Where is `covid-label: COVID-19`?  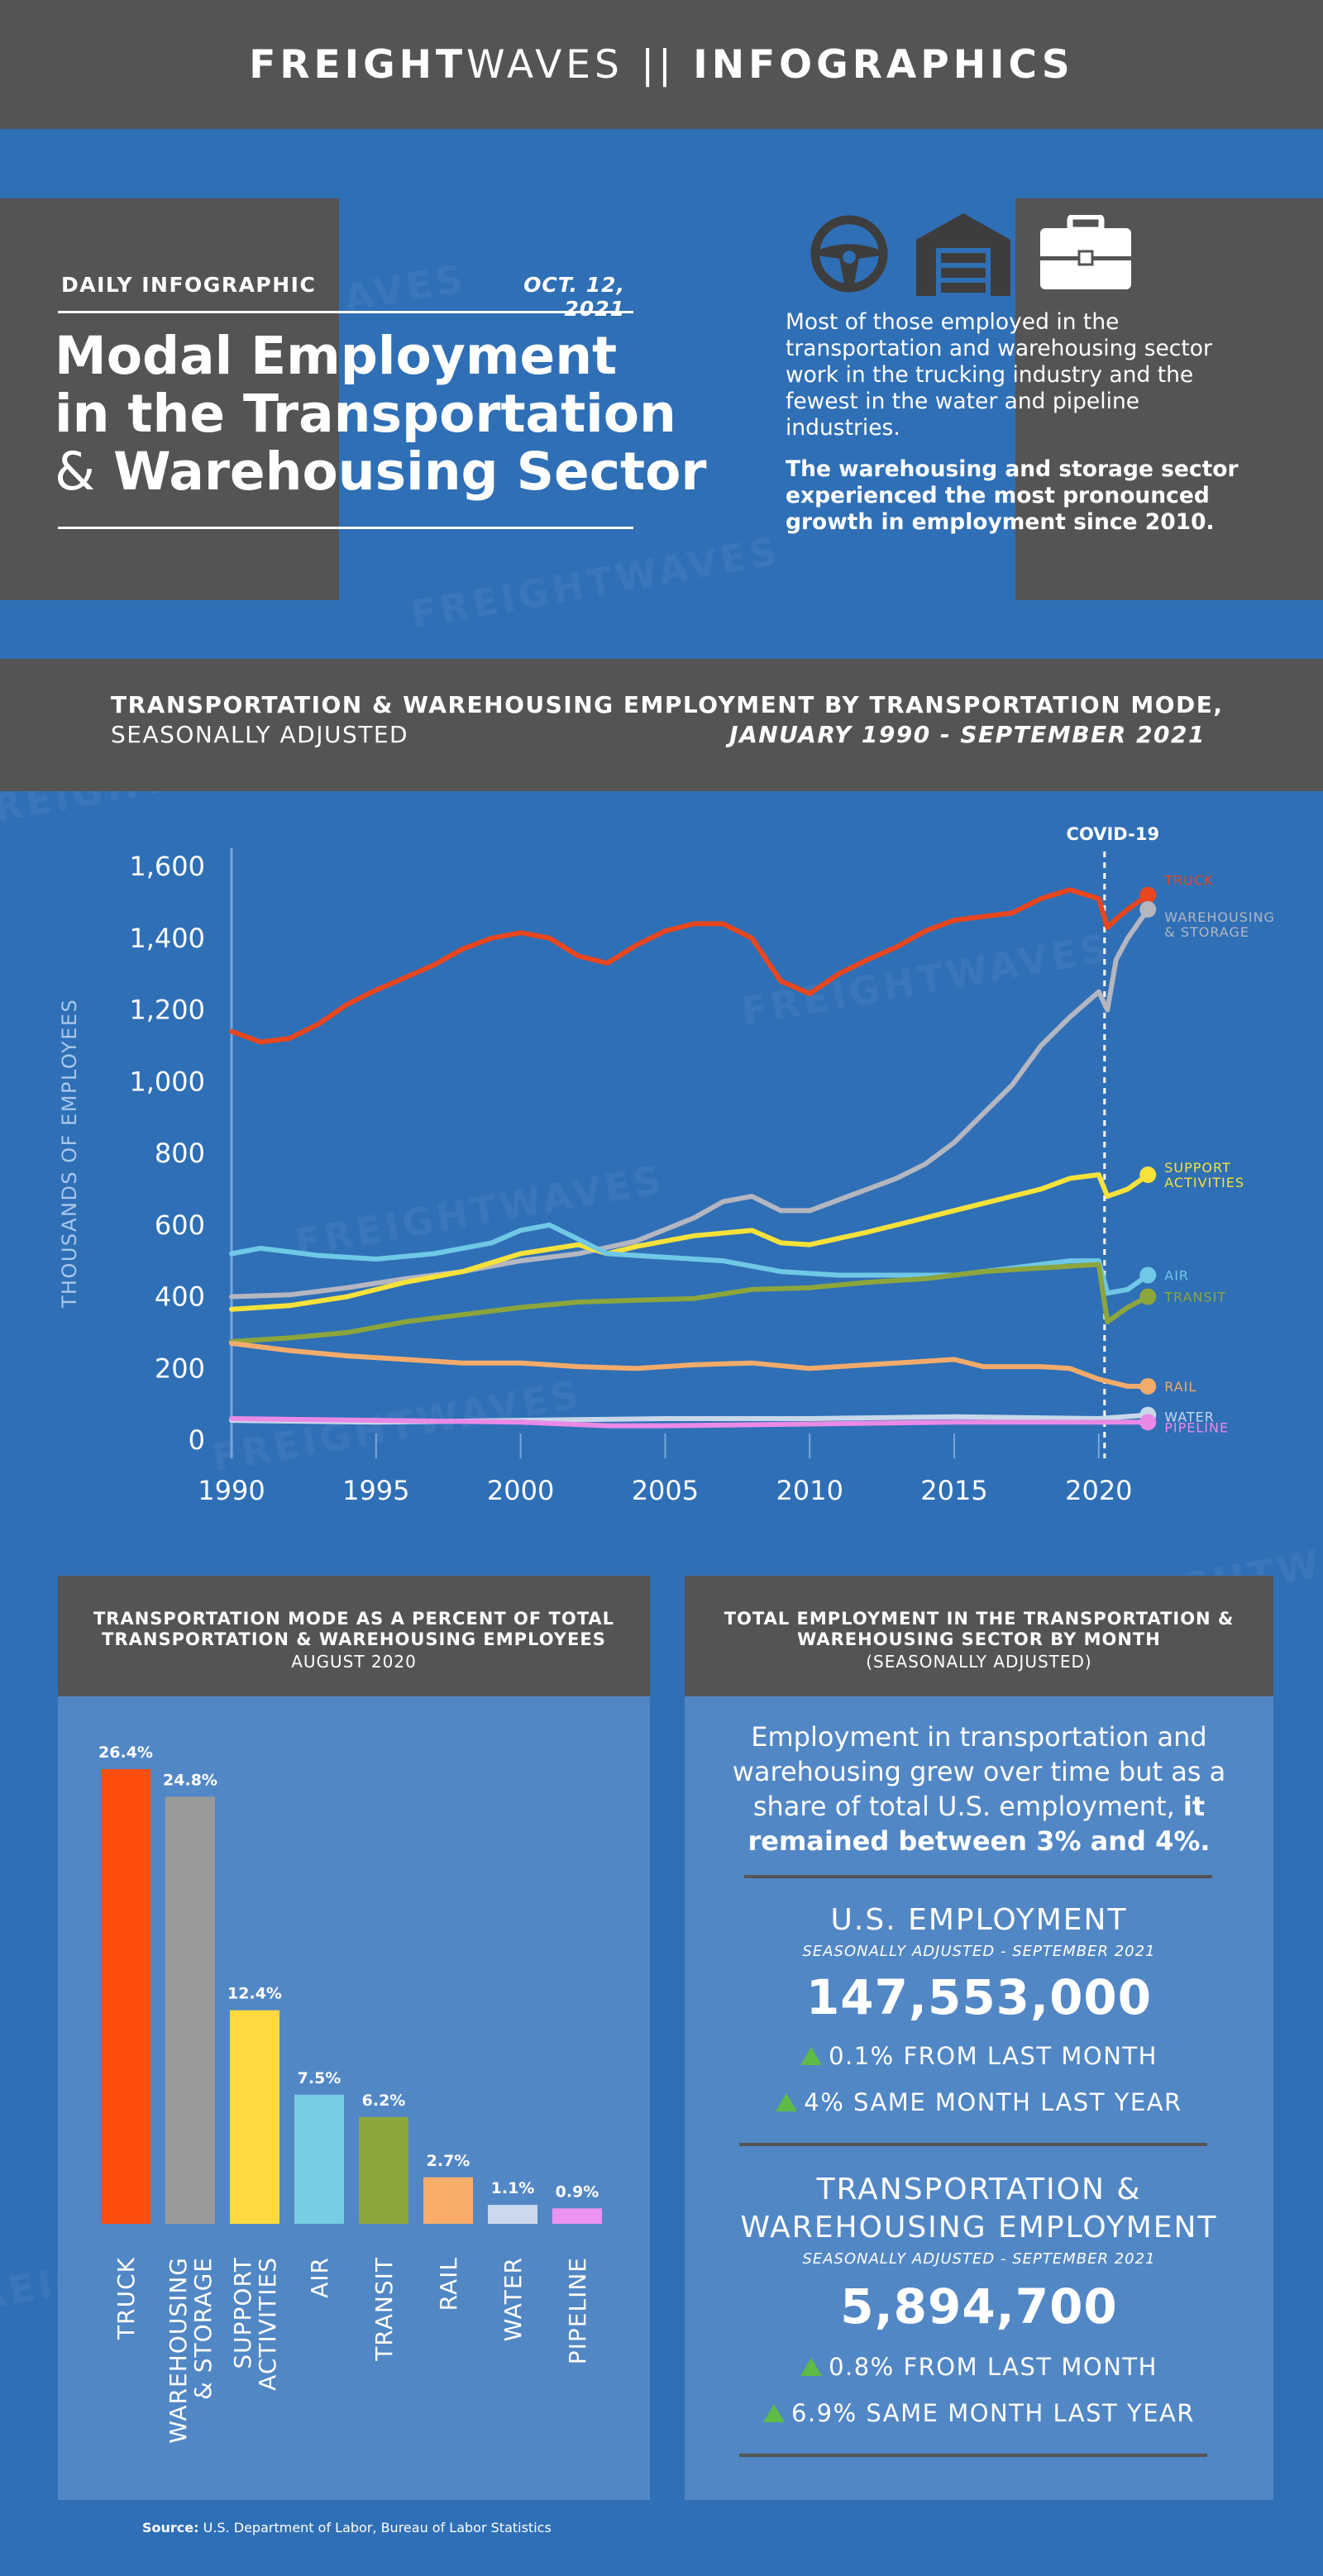 covid-label: COVID-19 is located at coordinates (1114, 834).